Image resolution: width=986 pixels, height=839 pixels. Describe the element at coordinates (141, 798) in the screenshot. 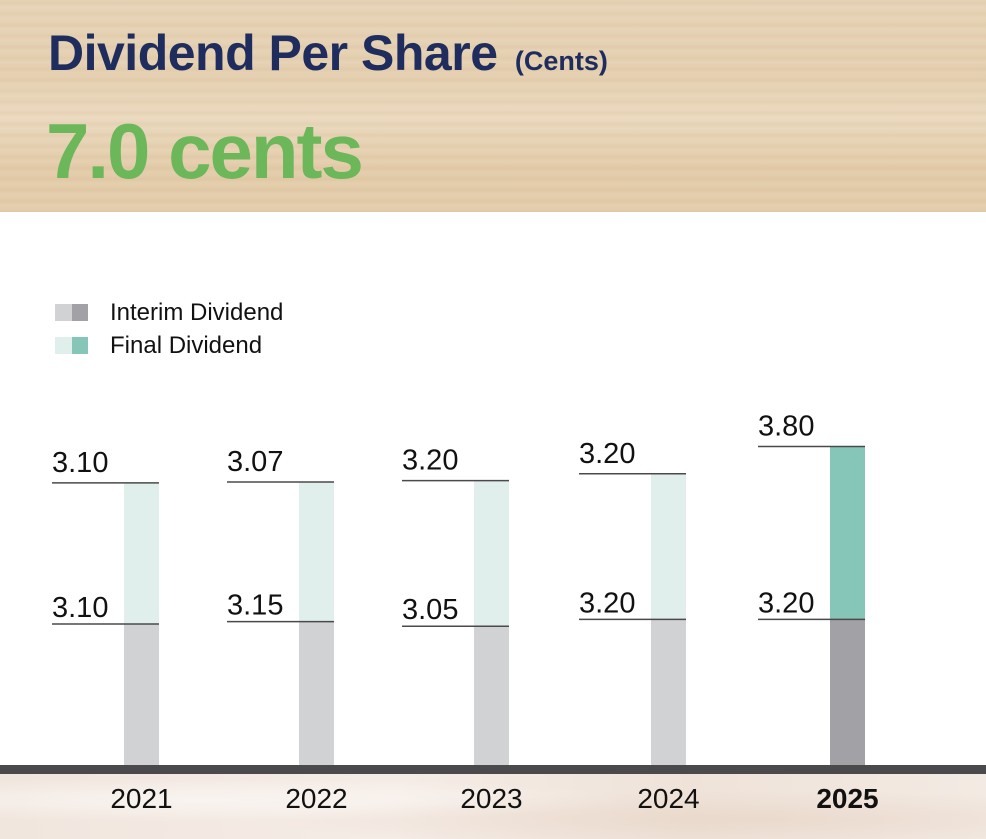

I see `x-tick-label-2021: 2021` at that location.